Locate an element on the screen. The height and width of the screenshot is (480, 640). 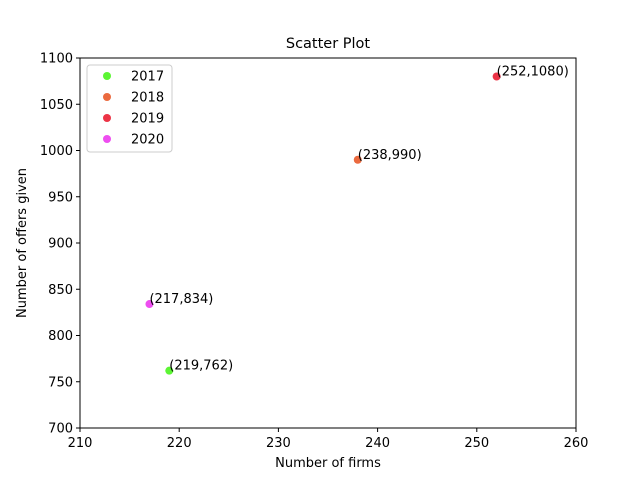
legend-label: 2017 is located at coordinates (147, 77).